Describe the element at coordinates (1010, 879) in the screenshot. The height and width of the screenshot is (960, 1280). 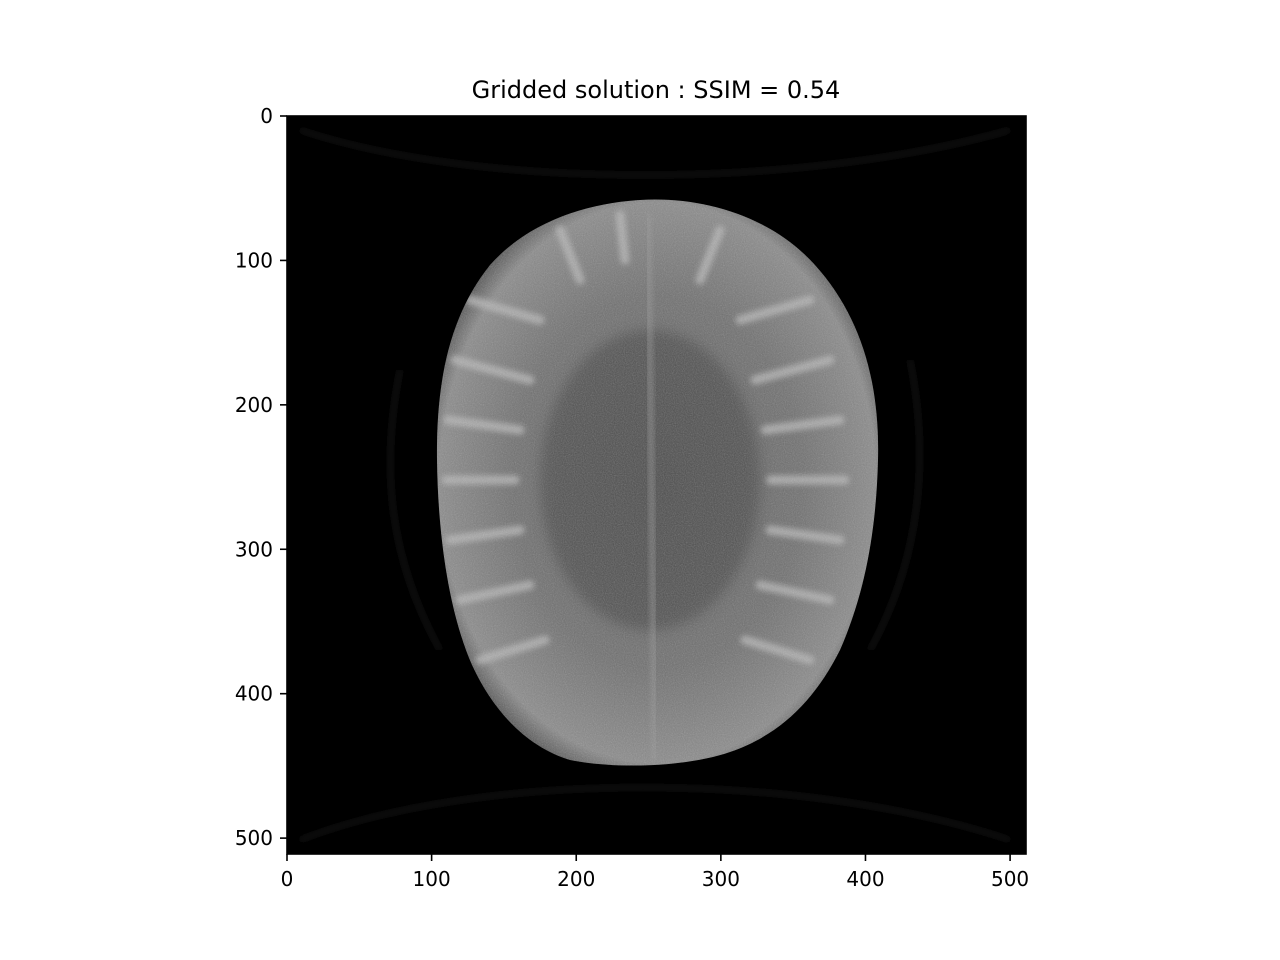
I see `x-tick-label: 500` at that location.